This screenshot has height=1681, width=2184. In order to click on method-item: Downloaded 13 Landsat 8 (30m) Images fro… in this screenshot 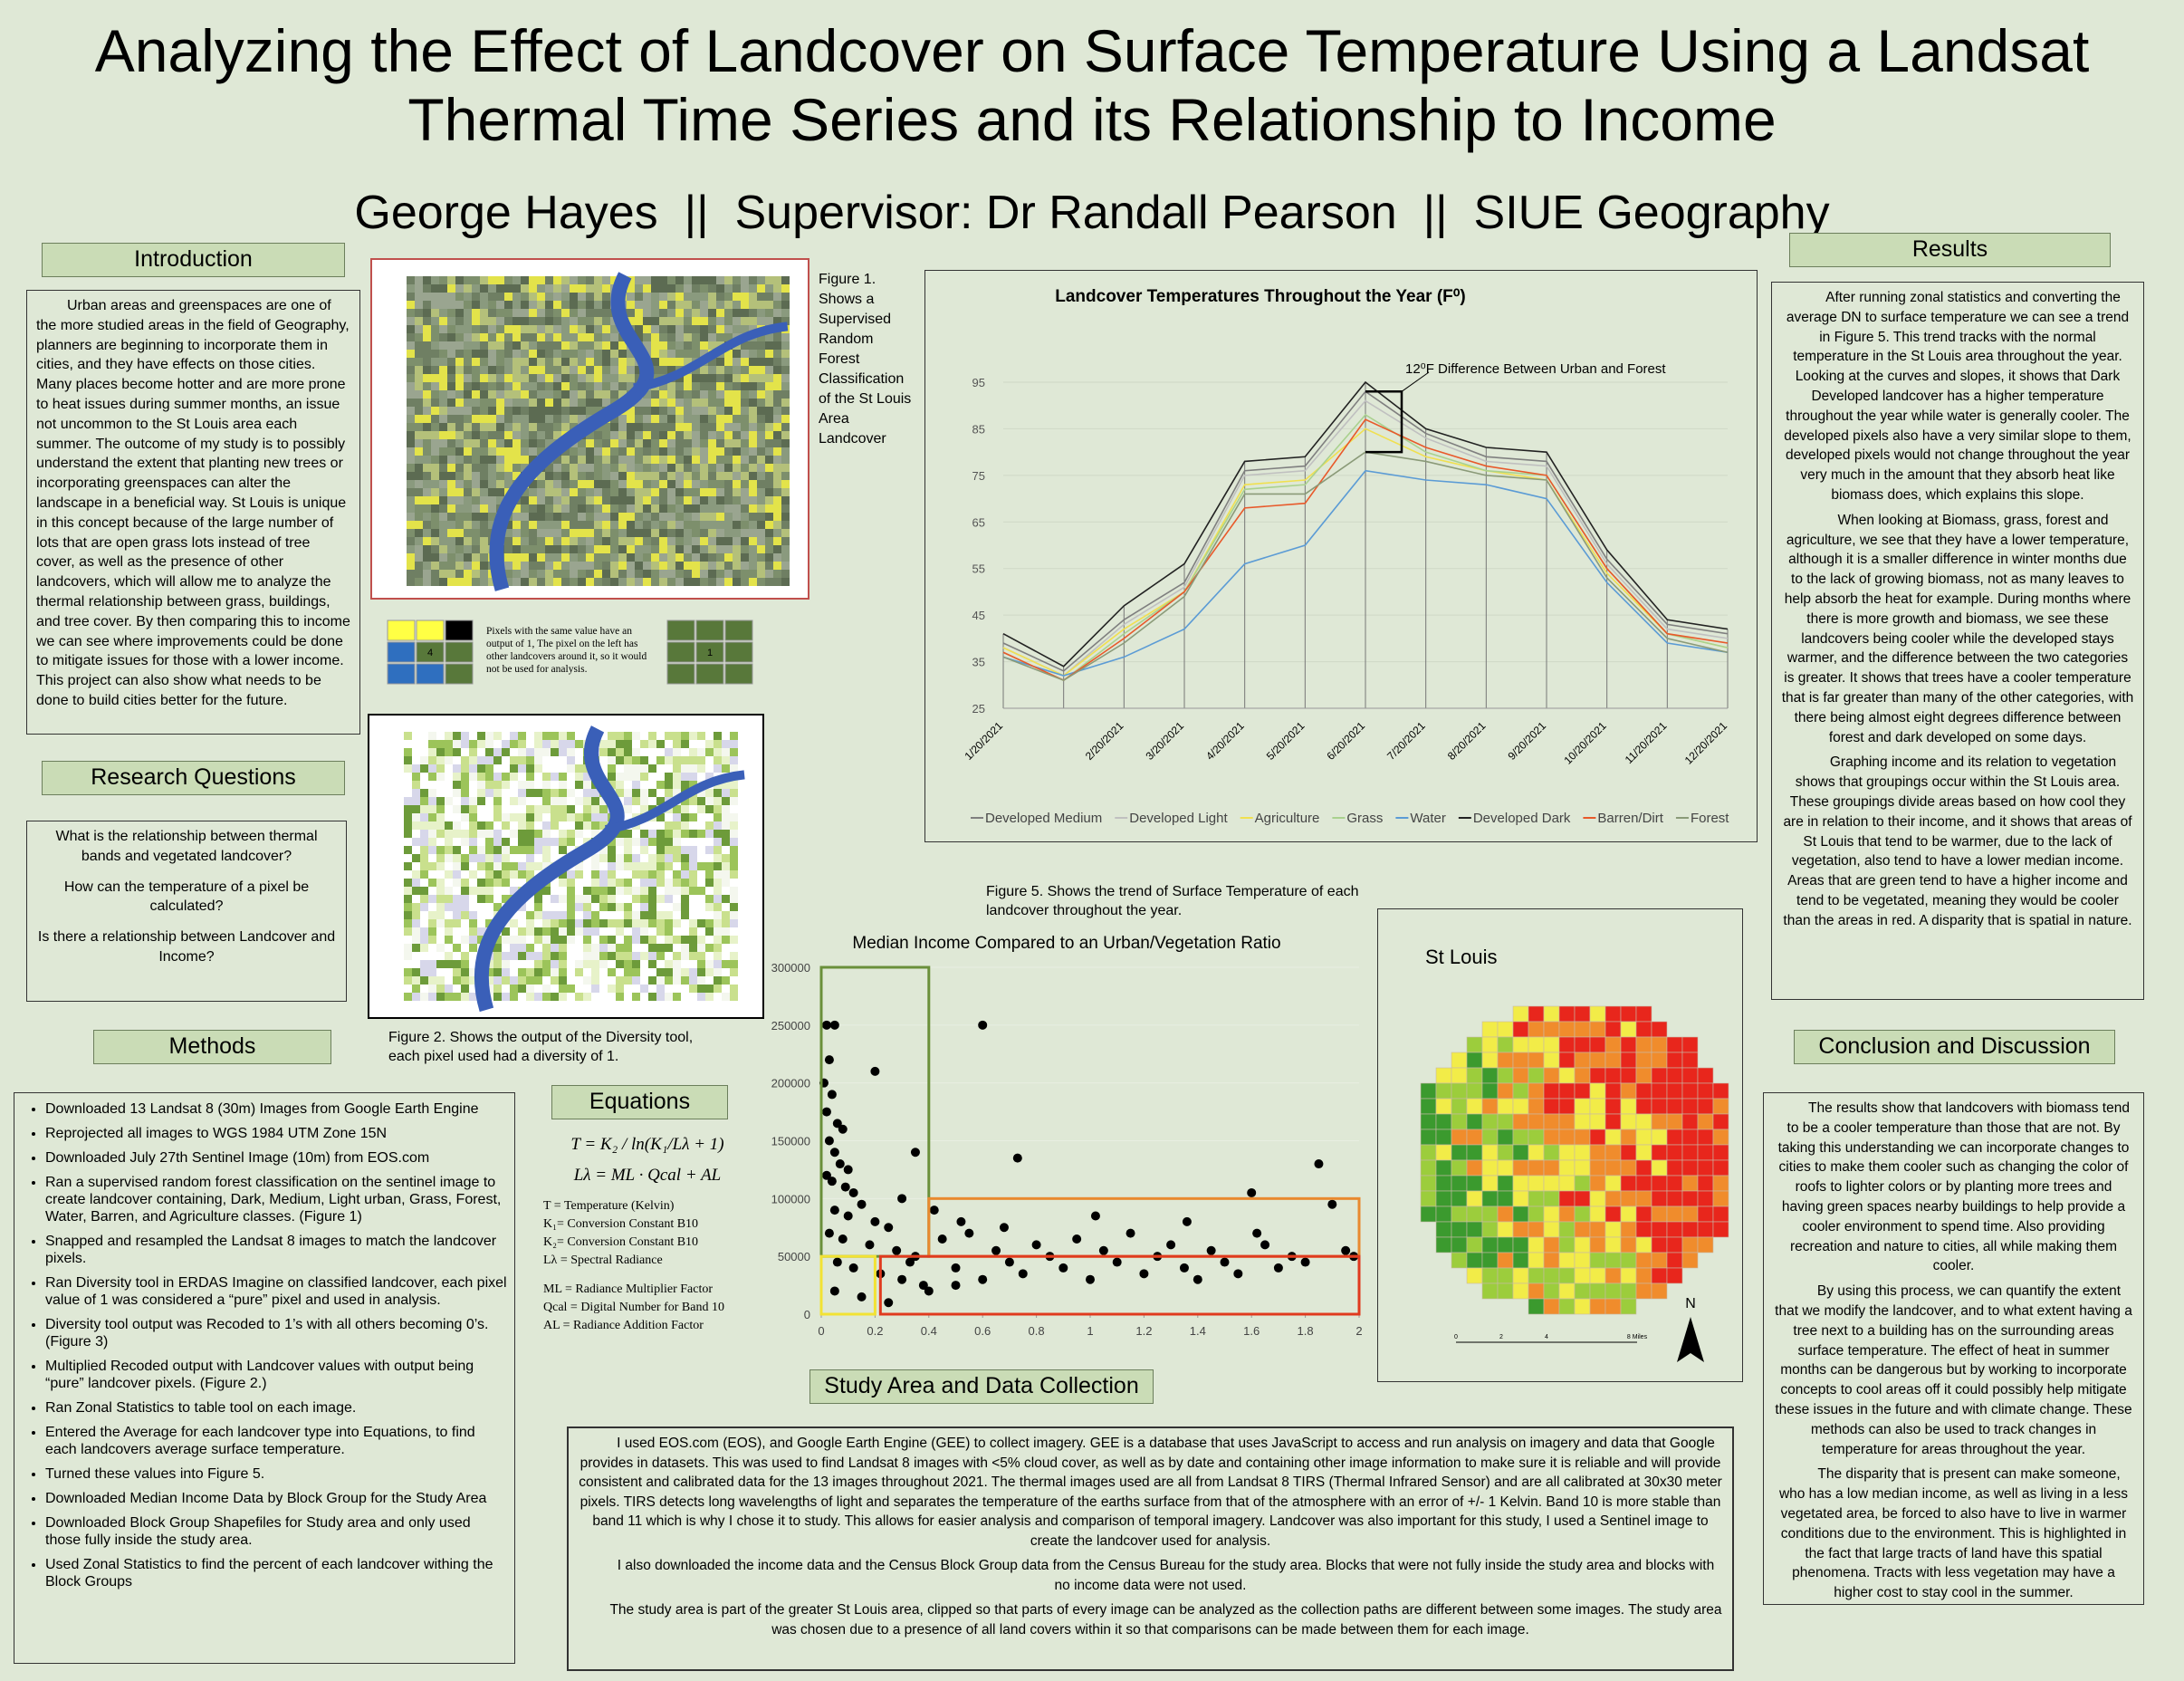, I will do `click(276, 1109)`.